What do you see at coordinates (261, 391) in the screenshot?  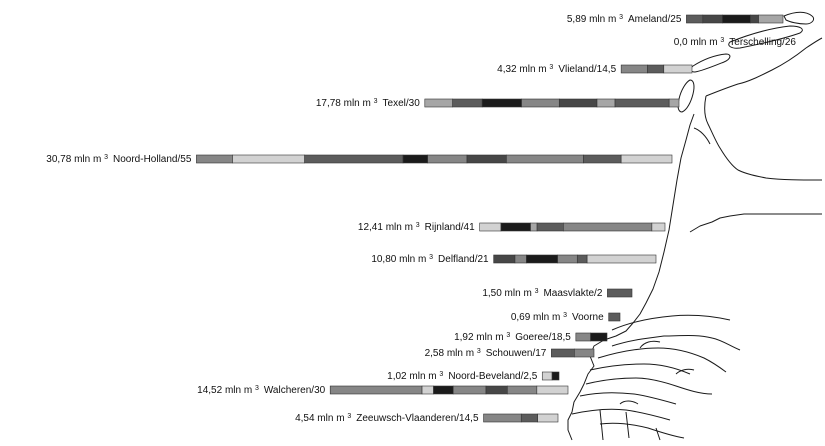 I see `row-label: 14,52 mln m 3 Walcheren/30` at bounding box center [261, 391].